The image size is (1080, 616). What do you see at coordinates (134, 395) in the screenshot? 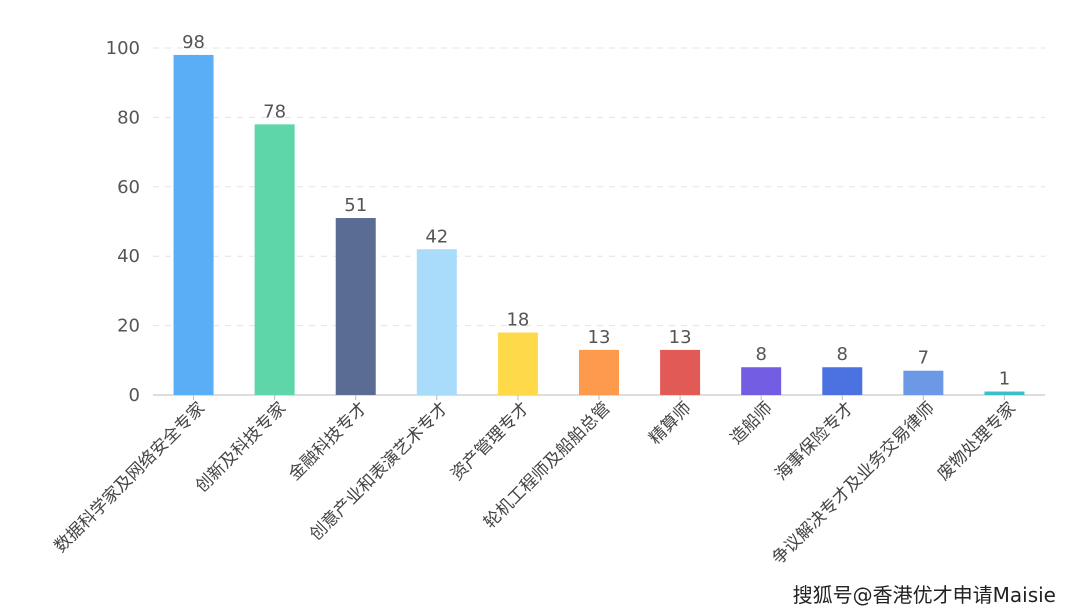
I see `y-tick-label: 0` at bounding box center [134, 395].